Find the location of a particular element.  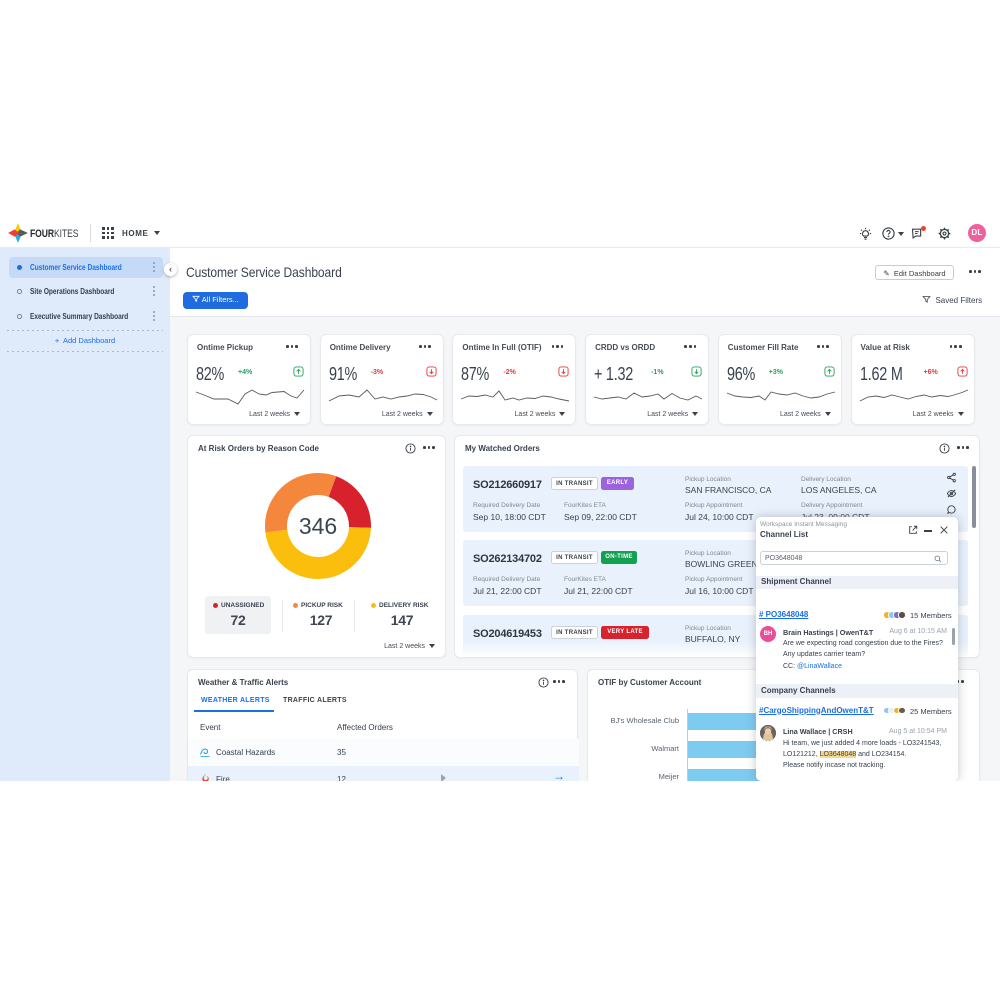

svg-text: 346 is located at coordinates (317, 526).